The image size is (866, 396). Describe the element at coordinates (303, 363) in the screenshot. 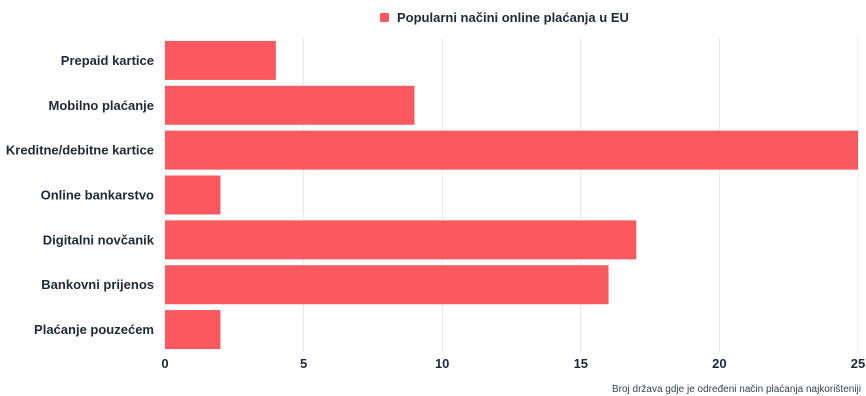

I see `x-tick-label: 5` at that location.